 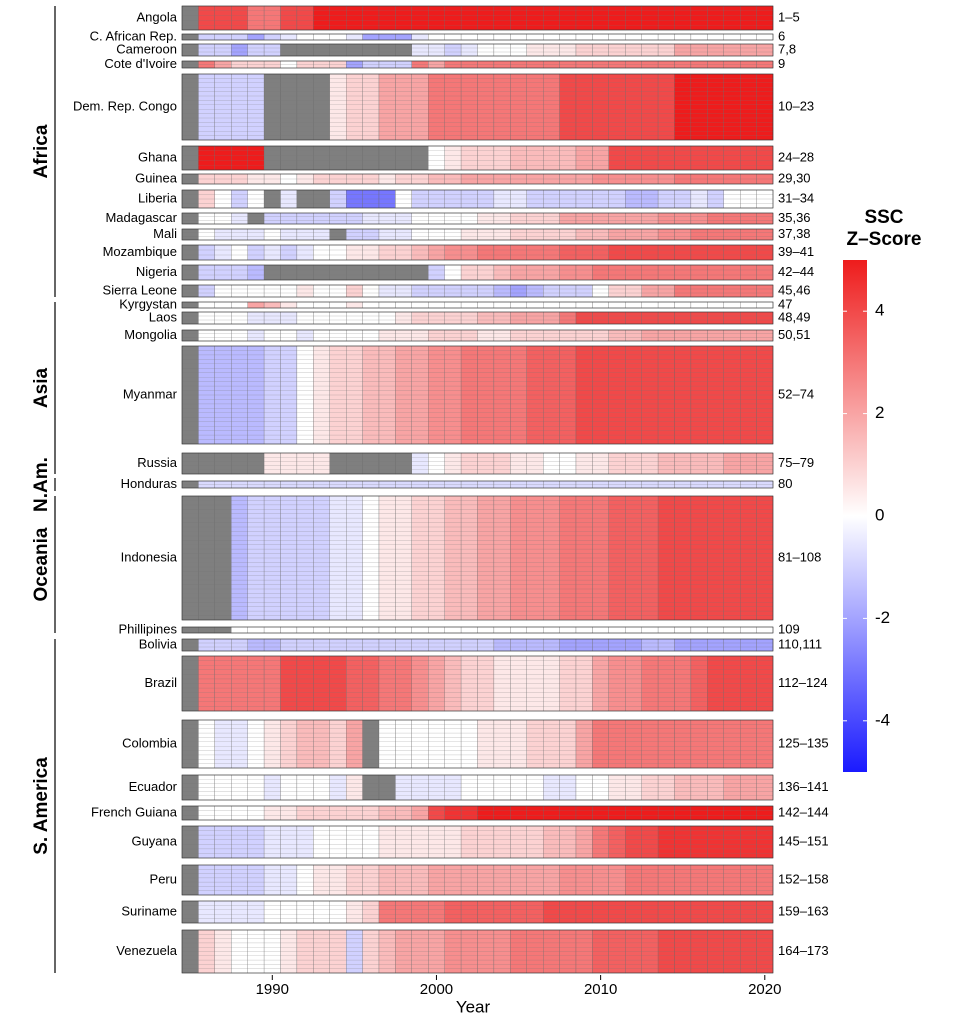 I want to click on range-label: 37,38, so click(x=794, y=233).